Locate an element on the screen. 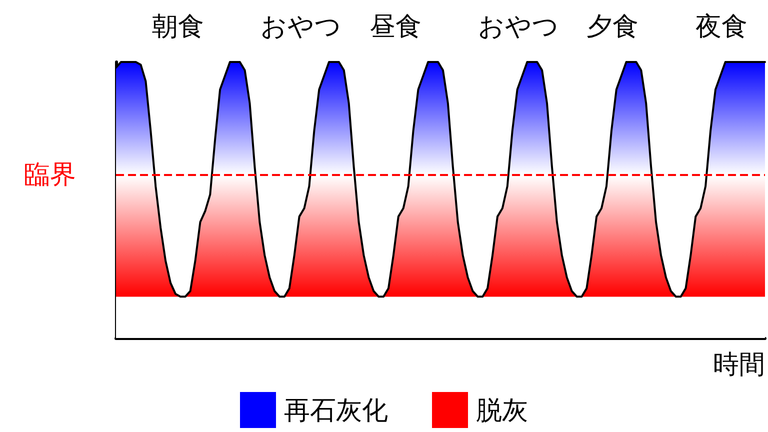  text: 脱灰 is located at coordinates (502, 411).